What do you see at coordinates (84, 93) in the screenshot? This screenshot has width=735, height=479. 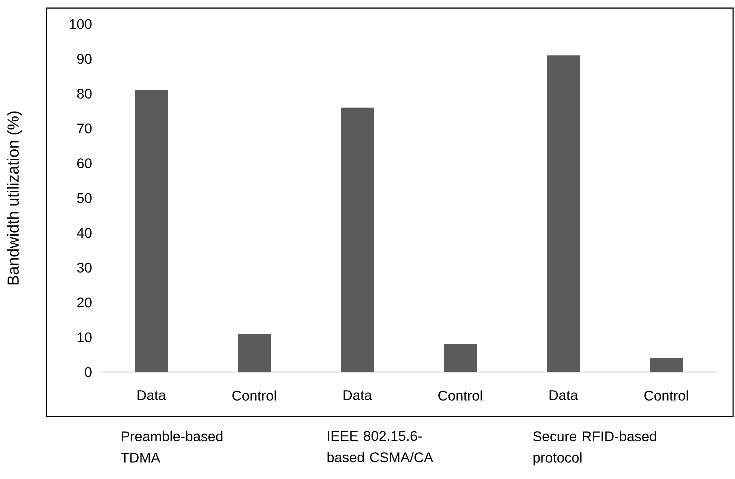 I see `y-tick-label: 80` at bounding box center [84, 93].